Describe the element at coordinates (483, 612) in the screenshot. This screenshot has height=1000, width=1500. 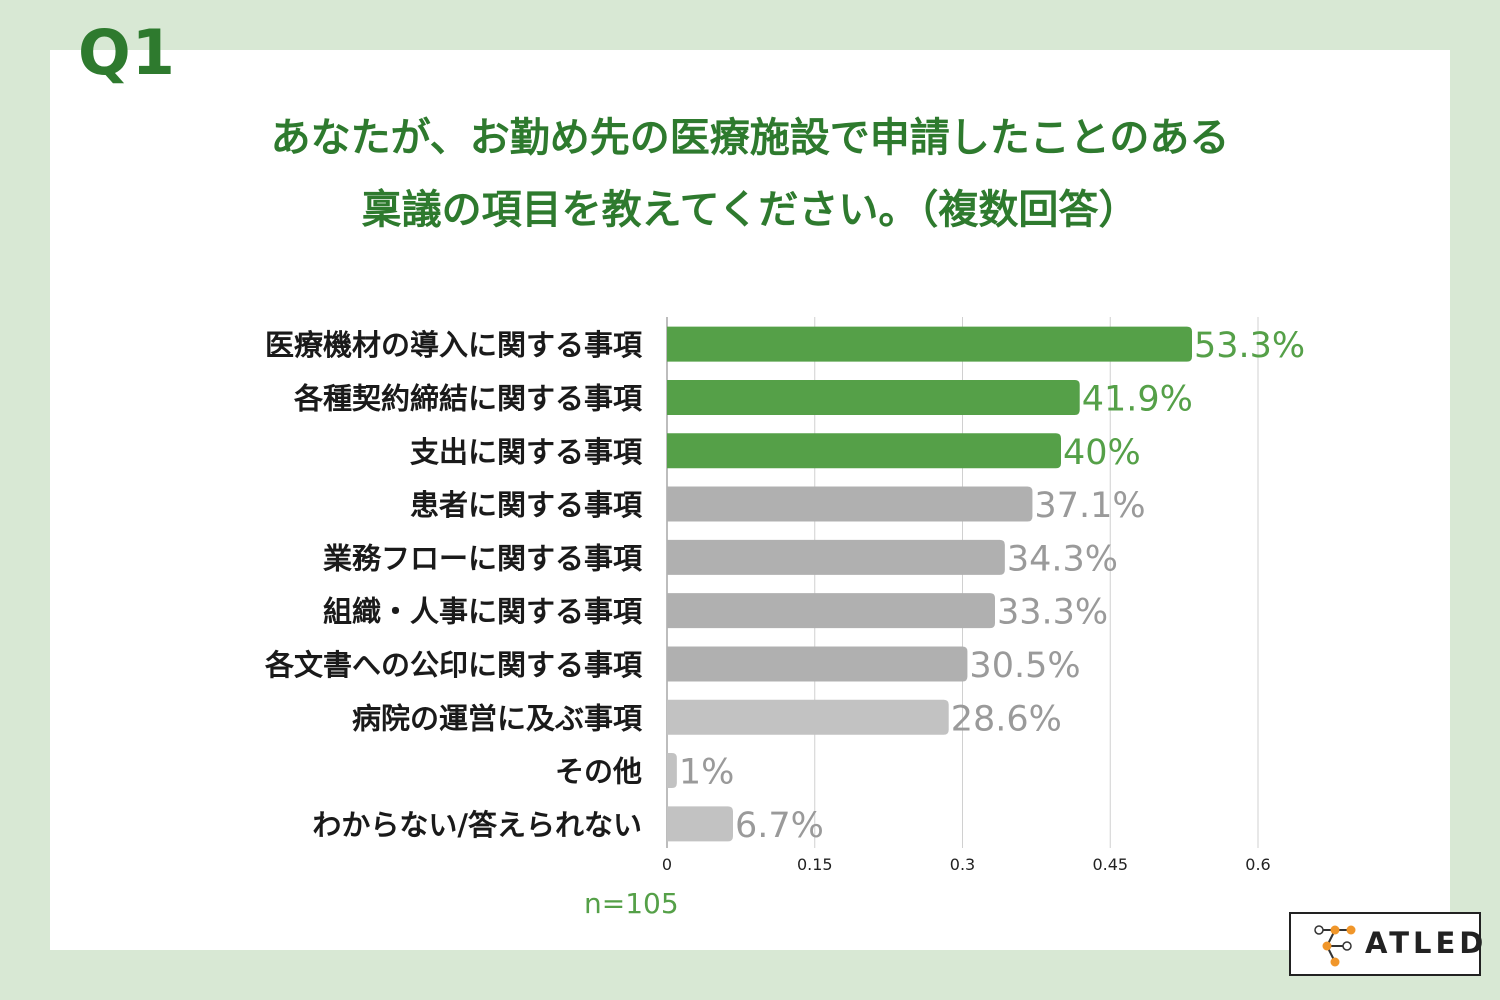
I see `category-label-5: 組織・人事に関する事項` at that location.